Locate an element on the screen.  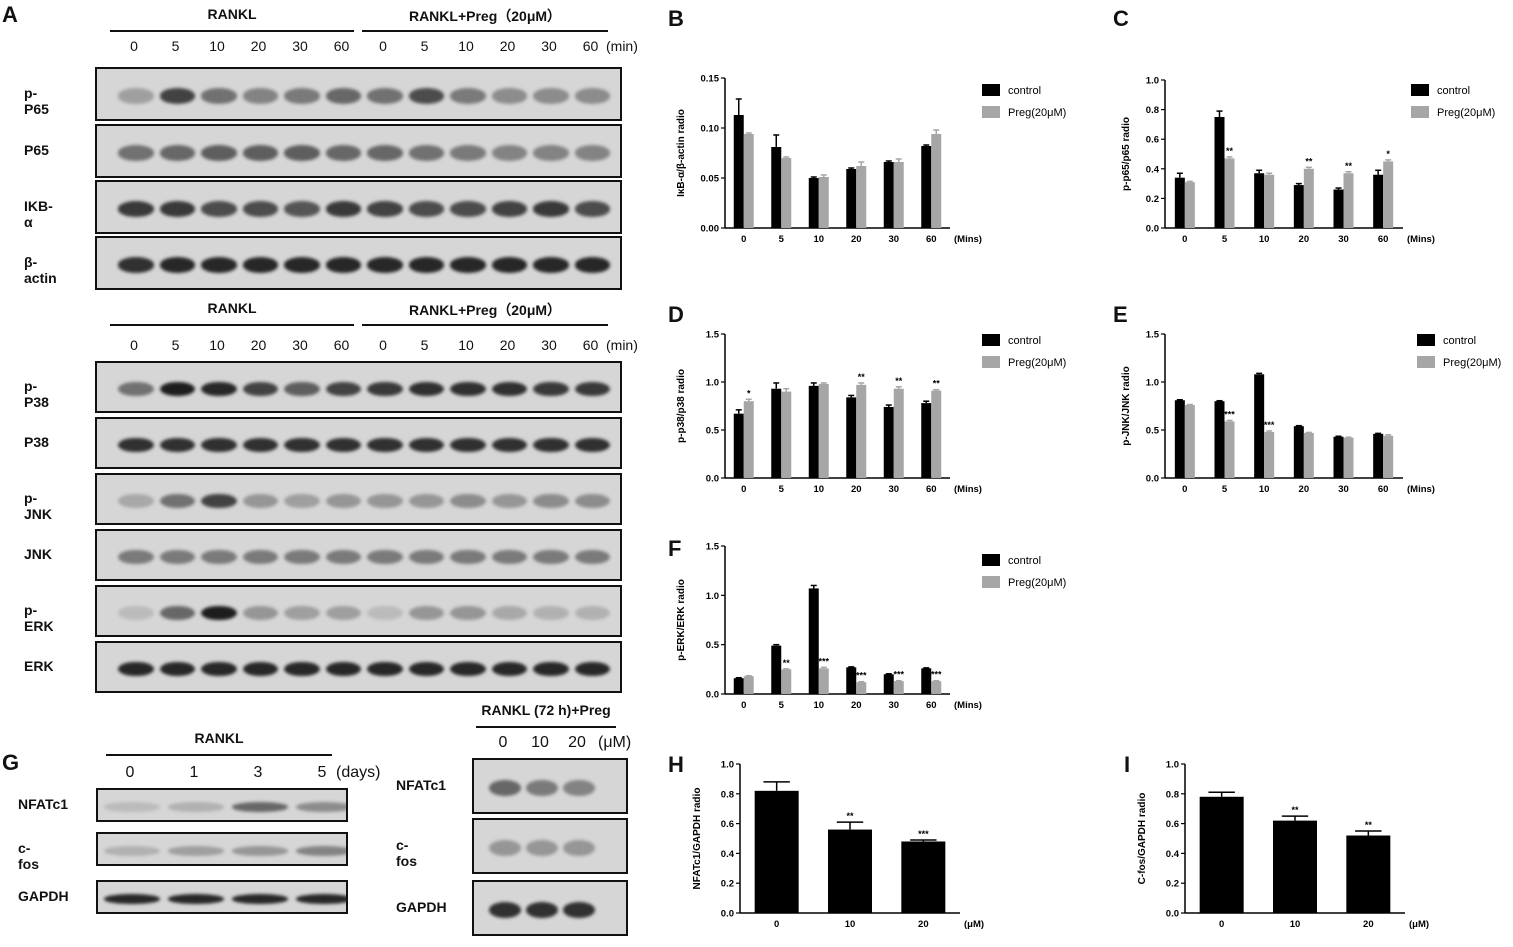
blot-row-label: β-actin is located at coordinates (40, 270).